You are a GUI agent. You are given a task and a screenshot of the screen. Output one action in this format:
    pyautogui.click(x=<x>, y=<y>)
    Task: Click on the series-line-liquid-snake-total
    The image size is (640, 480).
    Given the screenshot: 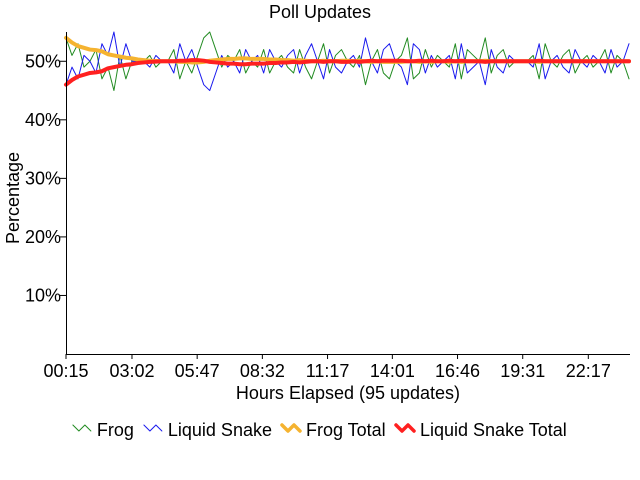 What is the action you would take?
    pyautogui.click(x=347, y=72)
    